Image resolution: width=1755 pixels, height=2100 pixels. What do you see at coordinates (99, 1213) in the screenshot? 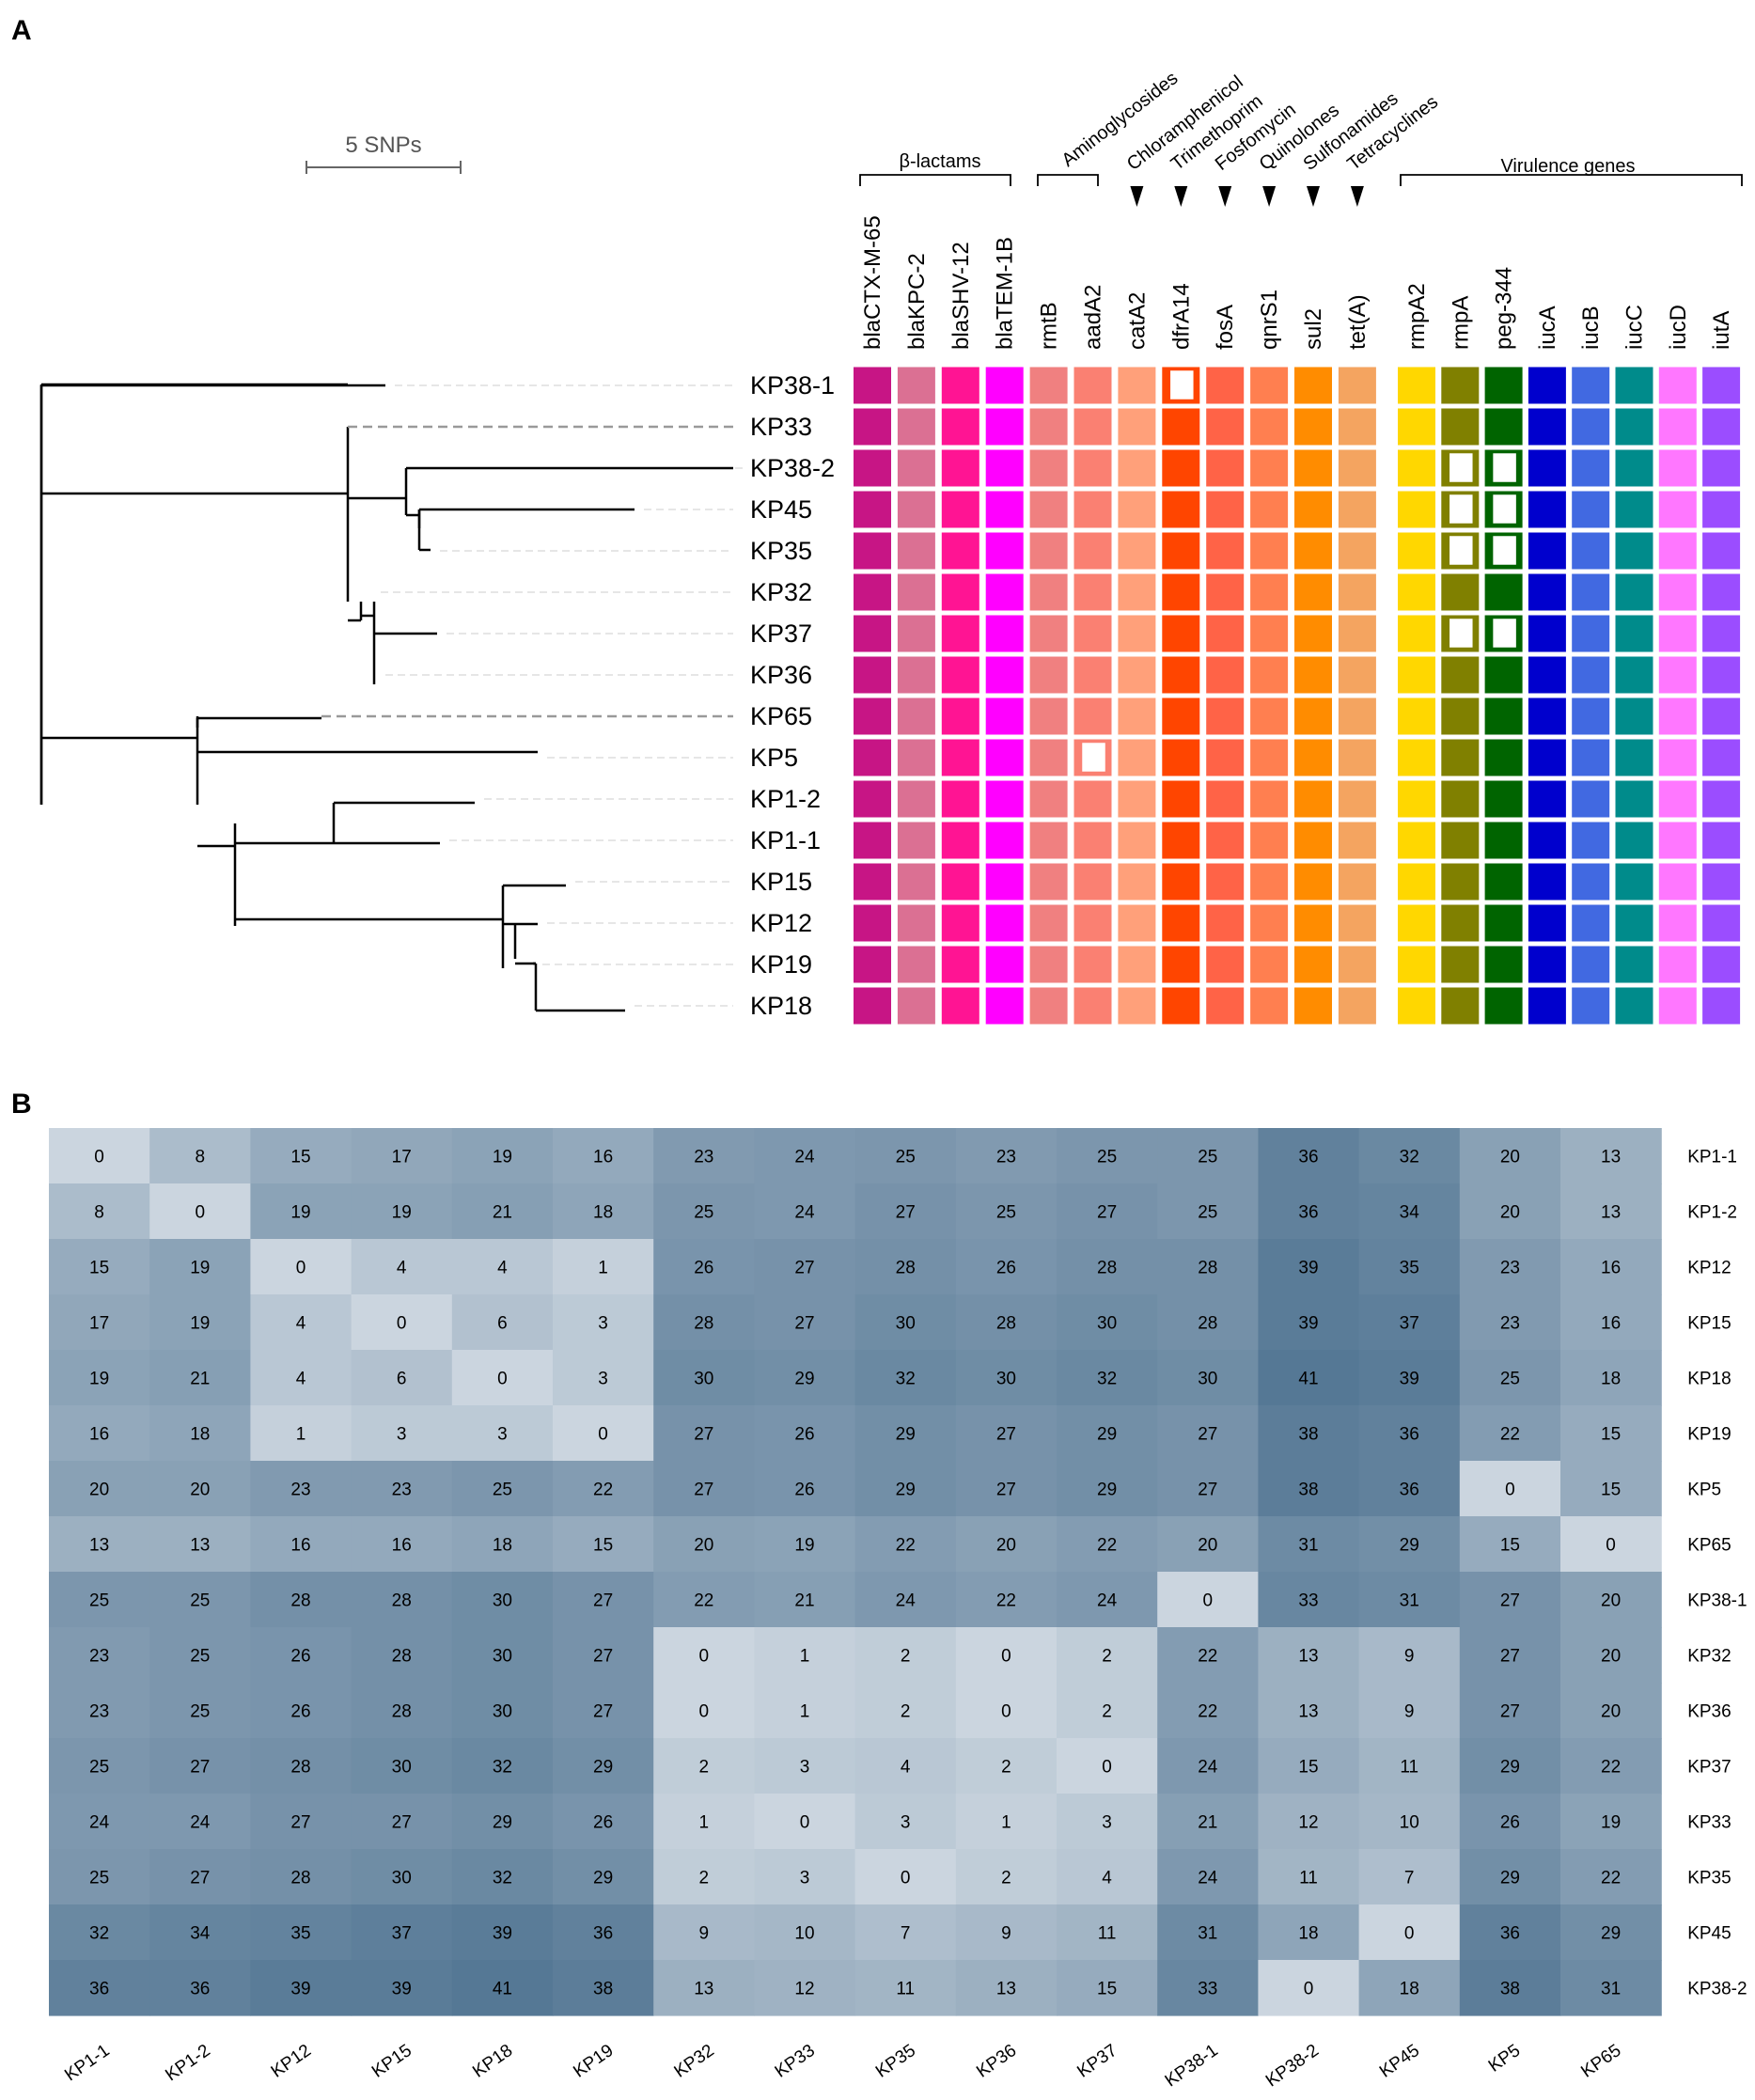
I see `heatmap-value: 8` at bounding box center [99, 1213].